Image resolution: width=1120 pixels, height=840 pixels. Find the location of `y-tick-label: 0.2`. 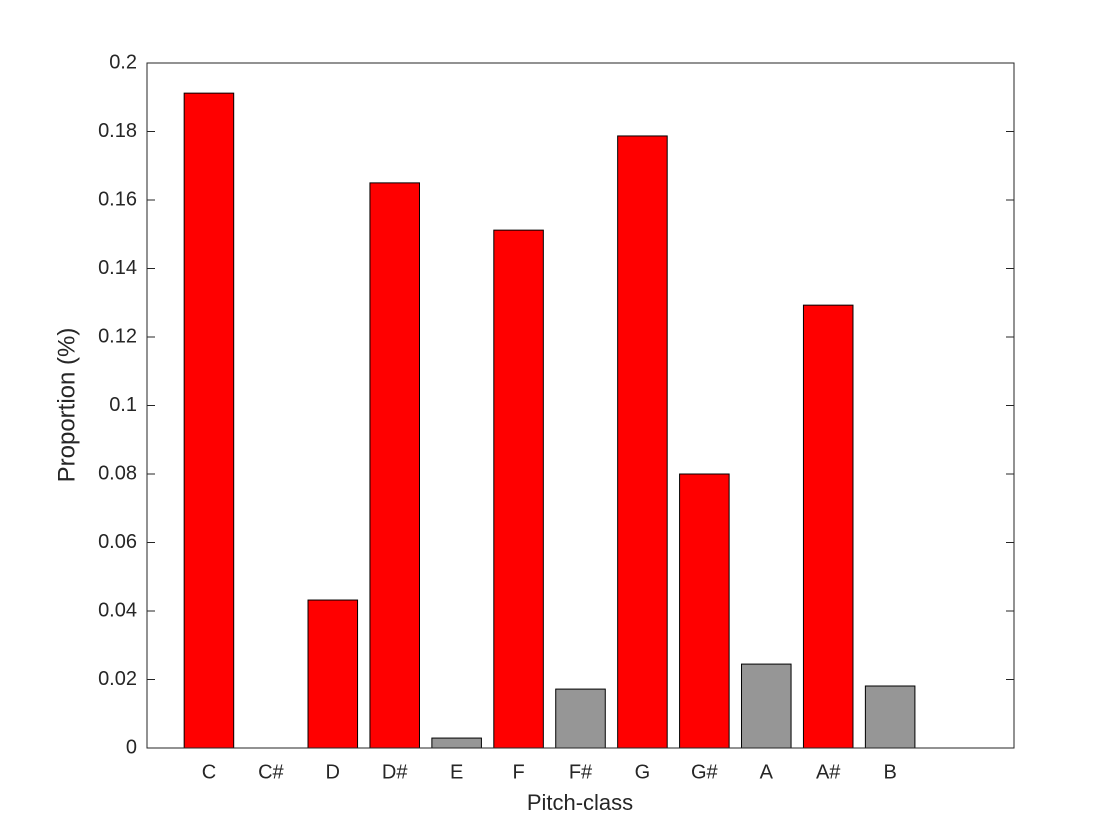

y-tick-label: 0.2 is located at coordinates (123, 62).